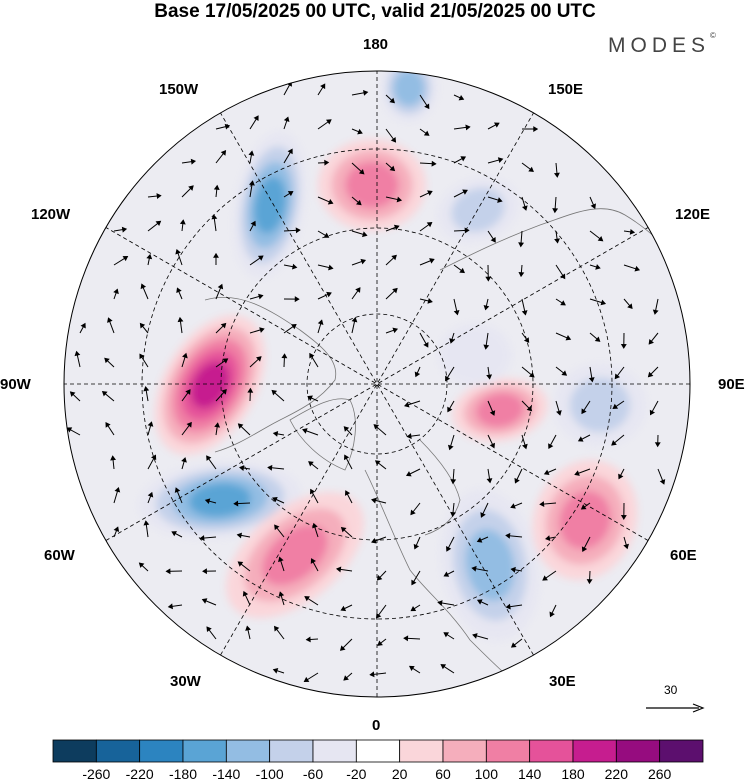 This screenshot has width=750, height=783. What do you see at coordinates (683, 555) in the screenshot?
I see `lon-label-60e: 60E` at bounding box center [683, 555].